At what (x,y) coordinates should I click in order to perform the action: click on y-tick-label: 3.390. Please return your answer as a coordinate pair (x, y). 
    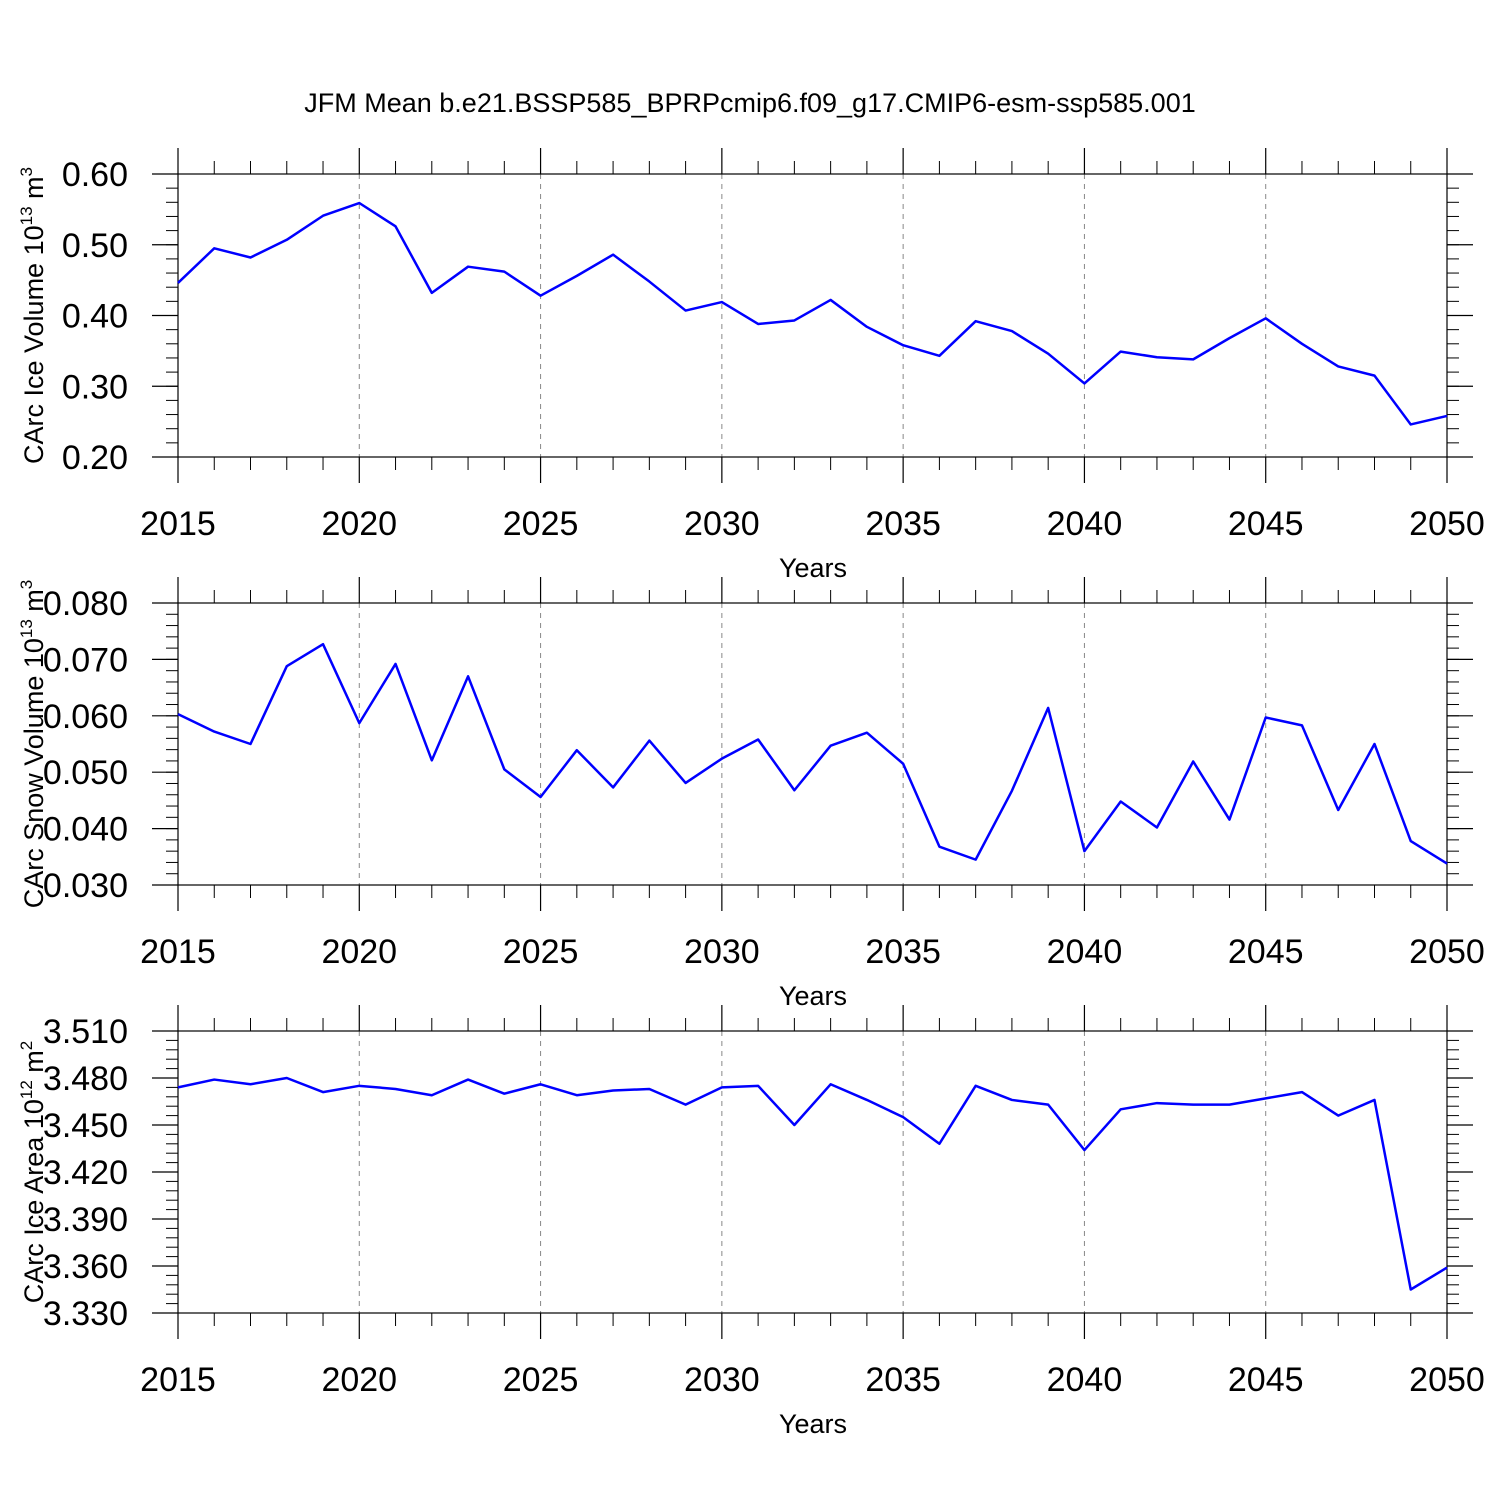
    Looking at the image, I should click on (85, 1220).